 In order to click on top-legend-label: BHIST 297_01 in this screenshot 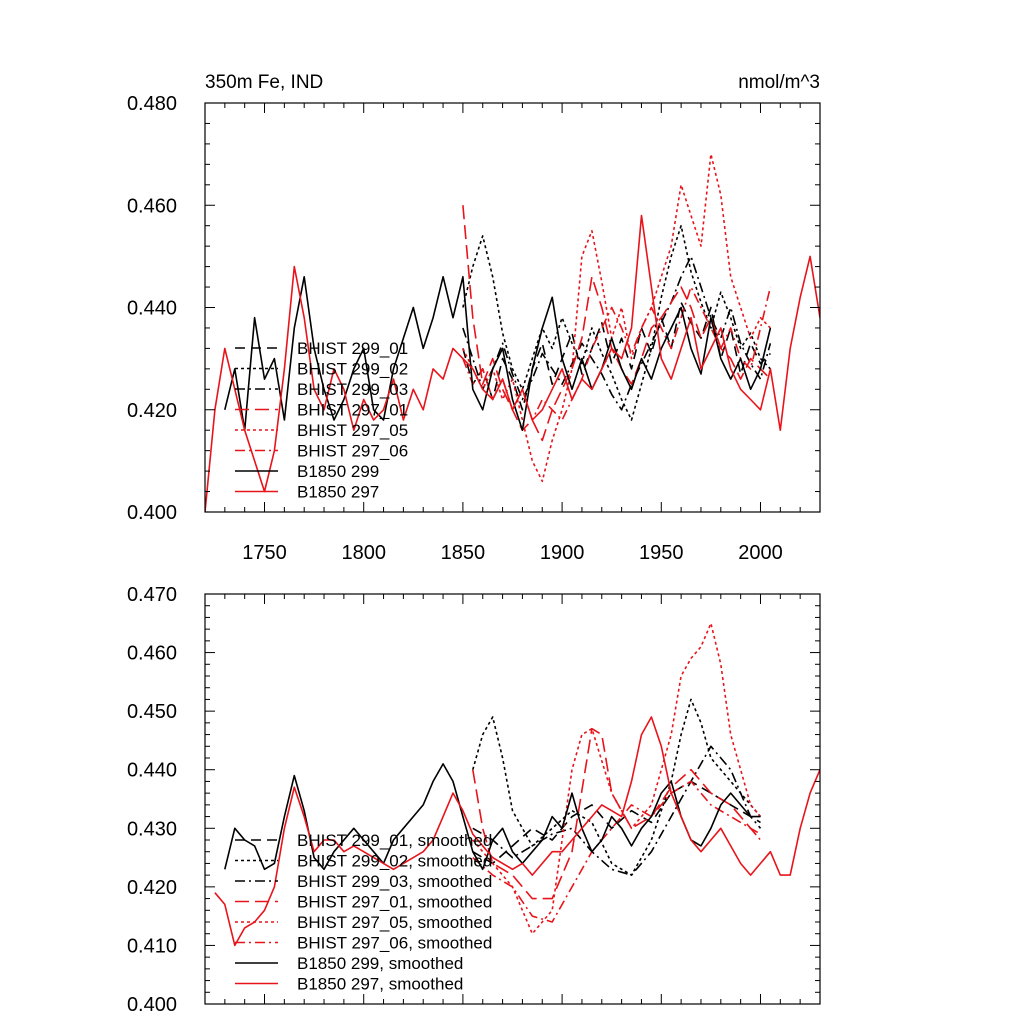, I will do `click(352, 410)`.